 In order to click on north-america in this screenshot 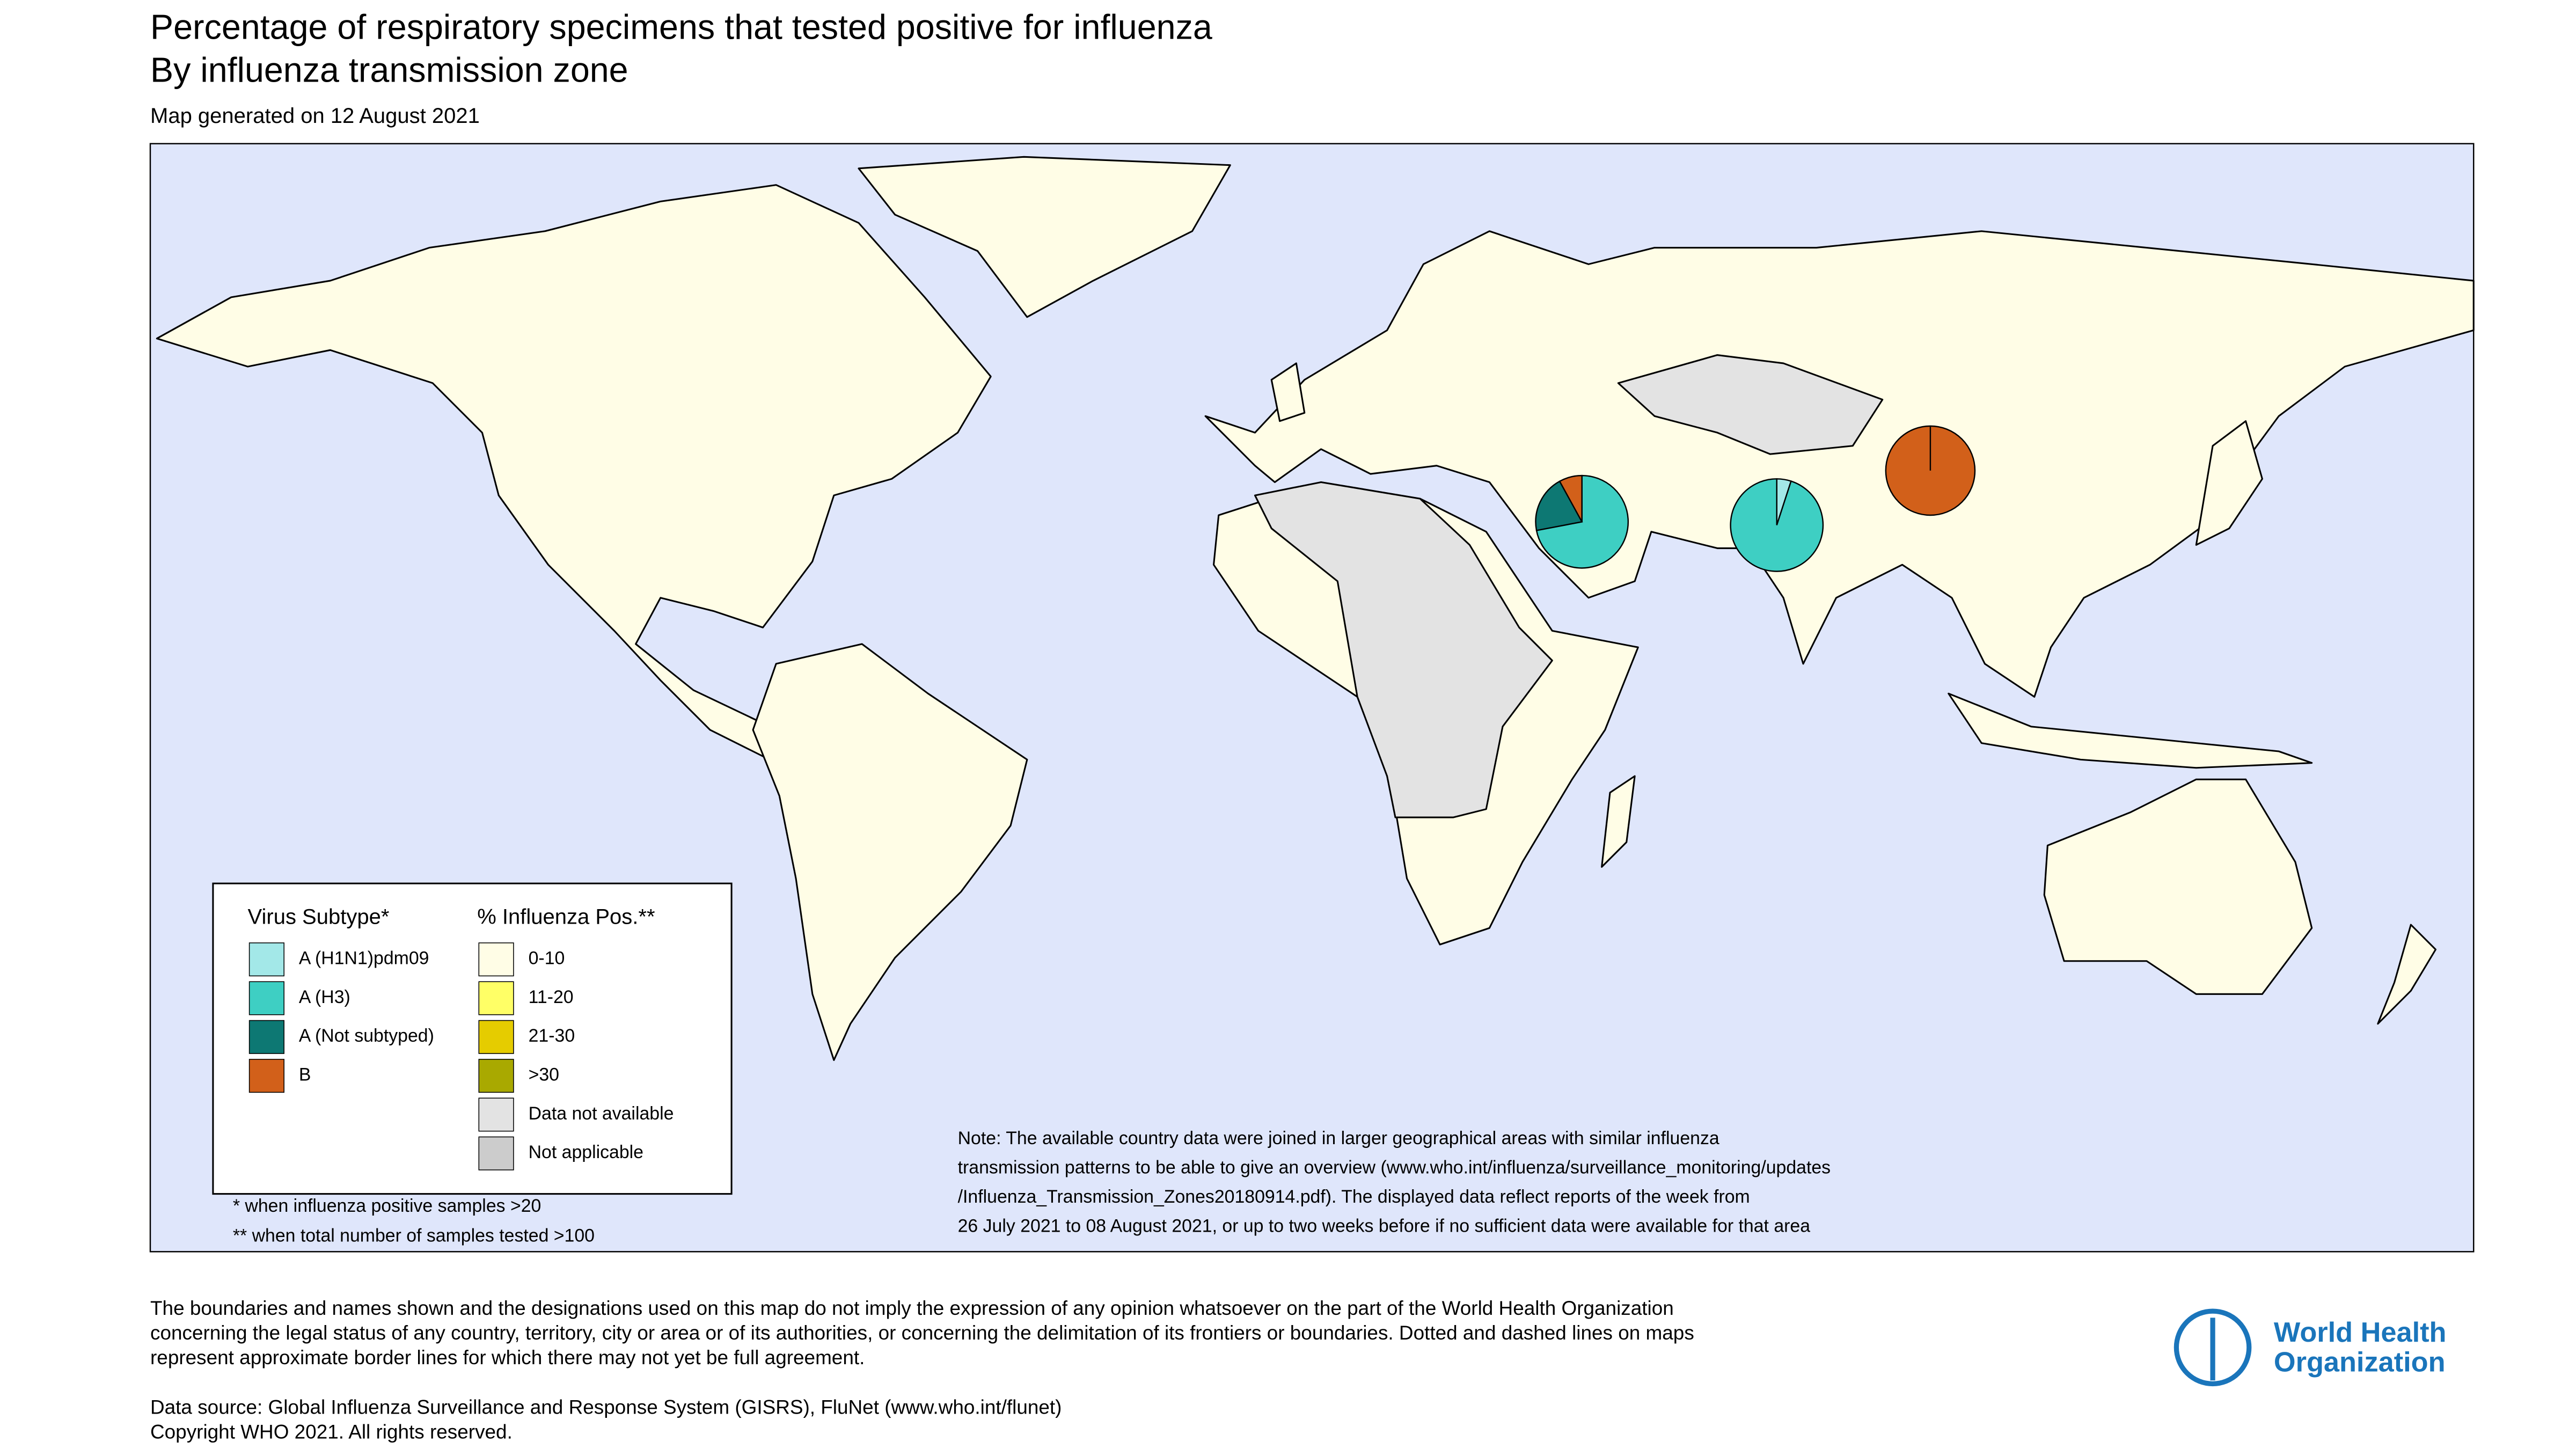, I will do `click(574, 474)`.